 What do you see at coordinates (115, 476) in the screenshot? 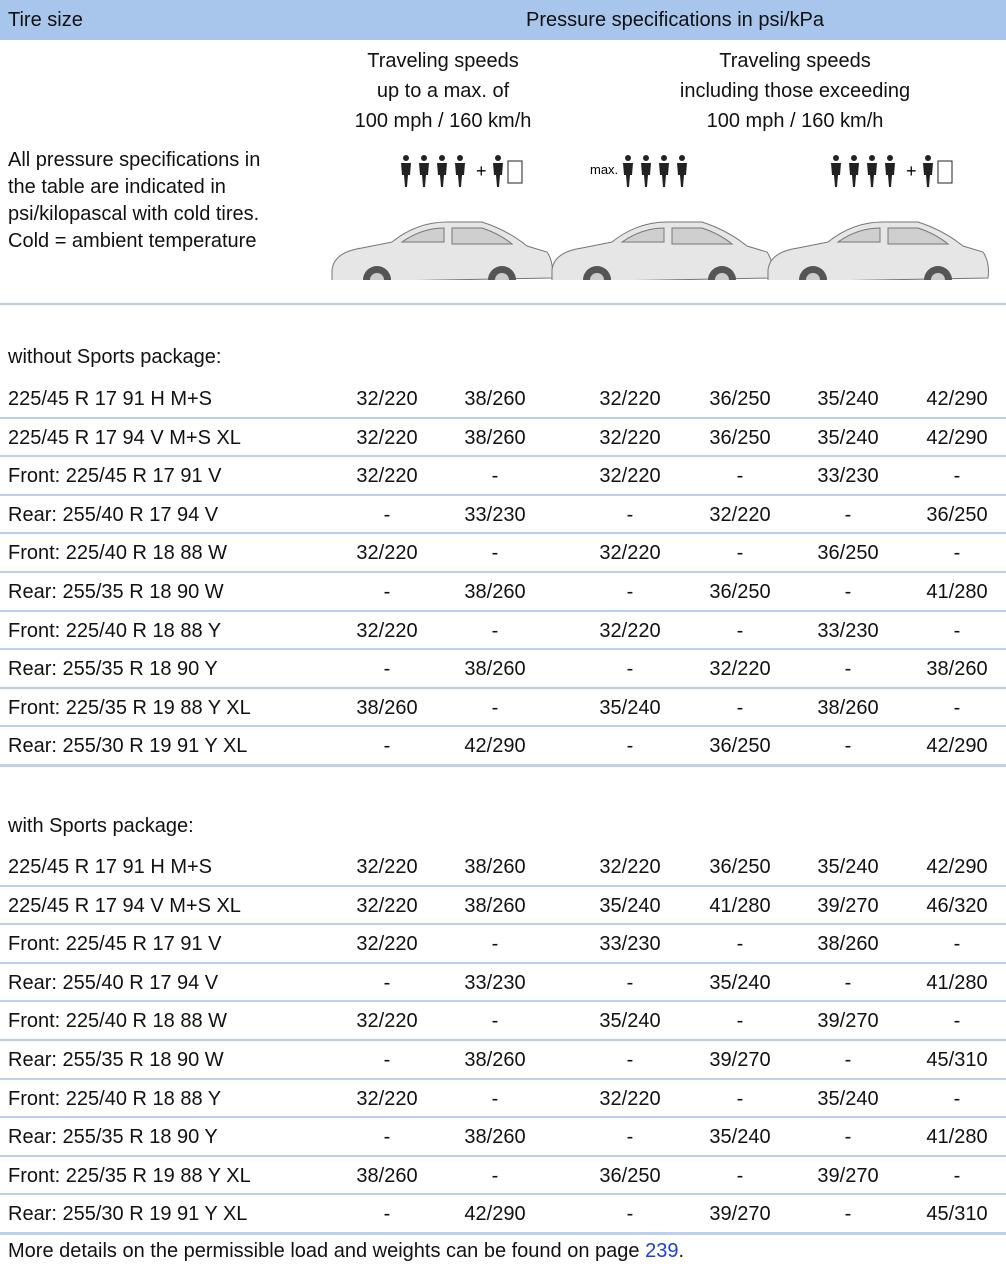
I see `tire-size: Front: 225/45 R 17 91 V` at bounding box center [115, 476].